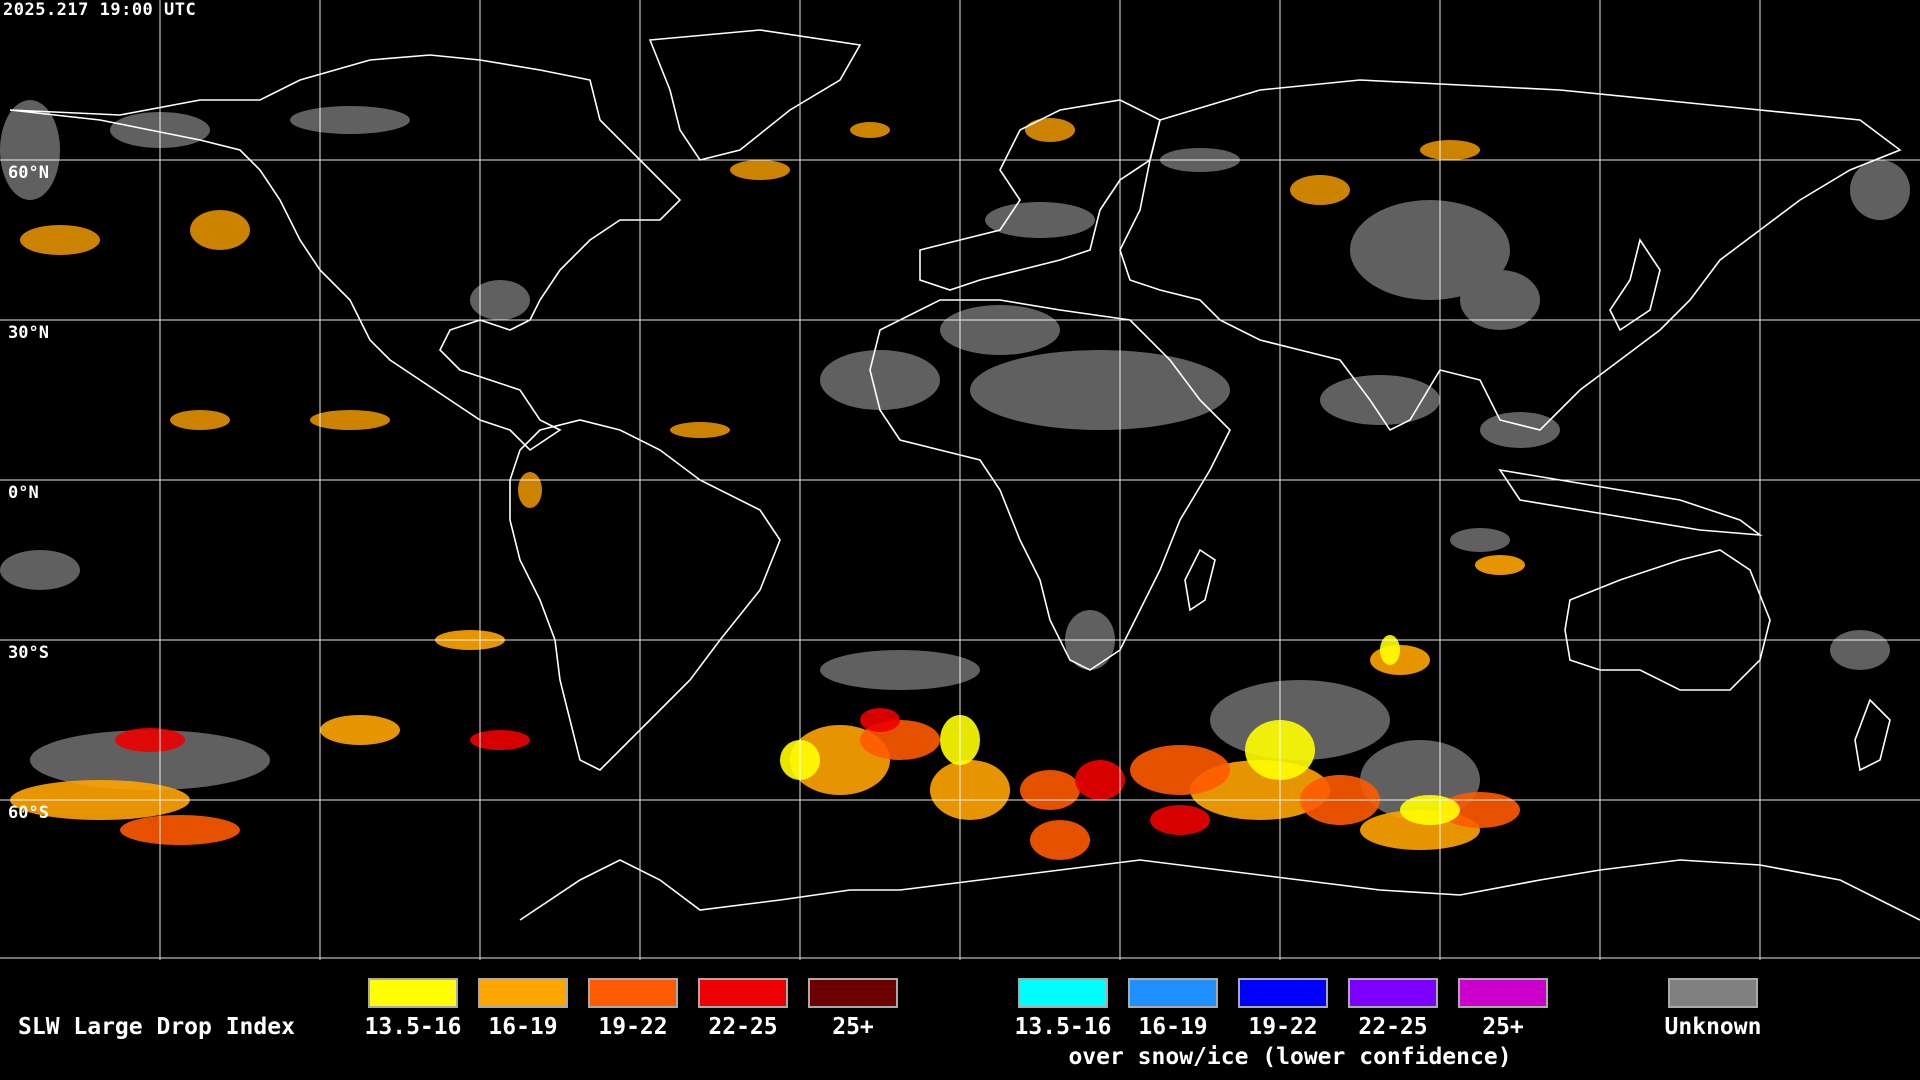 This screenshot has width=1920, height=1080. I want to click on lat-label-30s: 30°S, so click(28, 653).